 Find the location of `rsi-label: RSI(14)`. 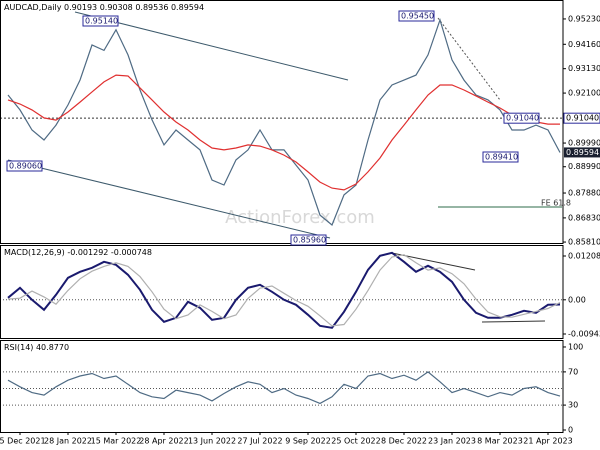

rsi-label: RSI(14) is located at coordinates (18, 347).